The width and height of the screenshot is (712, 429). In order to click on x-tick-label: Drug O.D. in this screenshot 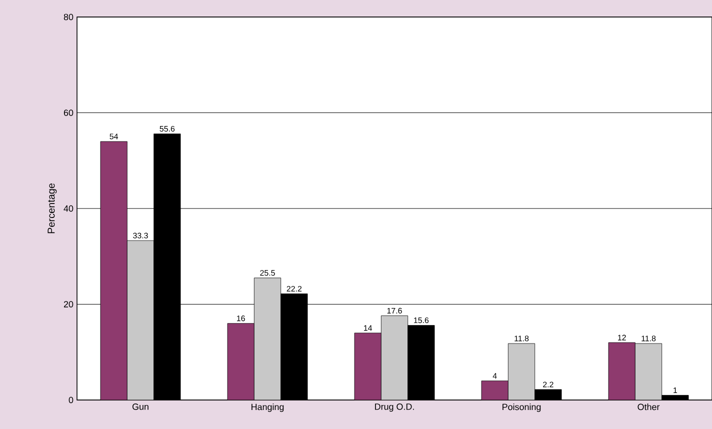, I will do `click(394, 408)`.